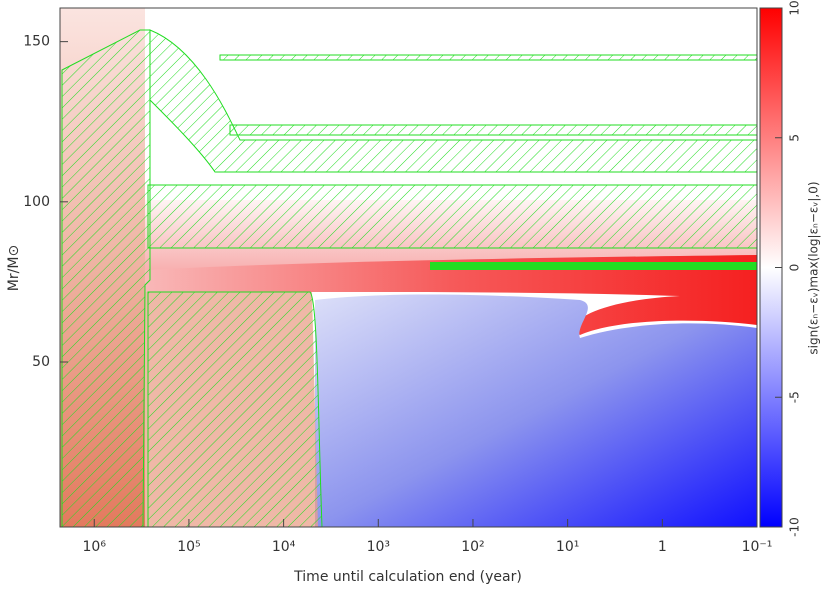 This screenshot has height=591, width=830. What do you see at coordinates (593, 266) in the screenshot?
I see `burning-shell` at bounding box center [593, 266].